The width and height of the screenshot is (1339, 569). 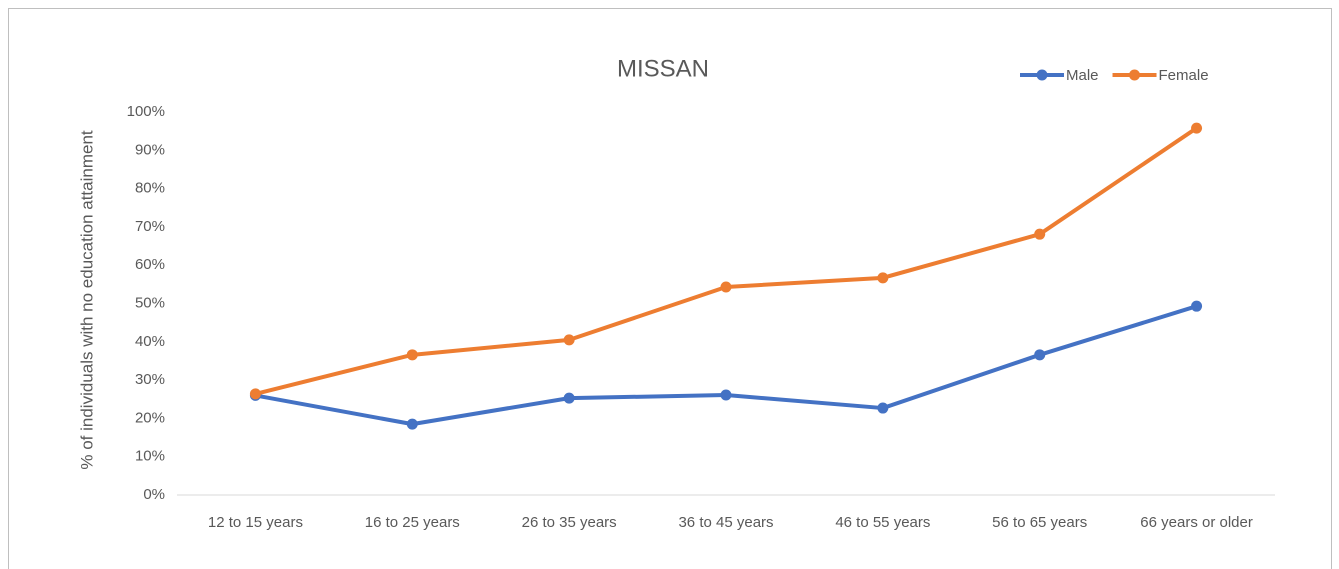 What do you see at coordinates (146, 111) in the screenshot?
I see `y-tick-label: 100%` at bounding box center [146, 111].